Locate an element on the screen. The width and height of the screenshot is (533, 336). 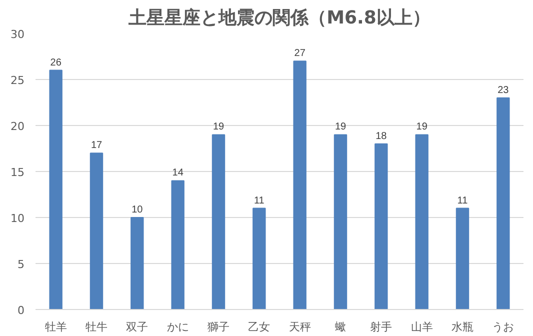
x-tick-label: かに is located at coordinates (177, 327).